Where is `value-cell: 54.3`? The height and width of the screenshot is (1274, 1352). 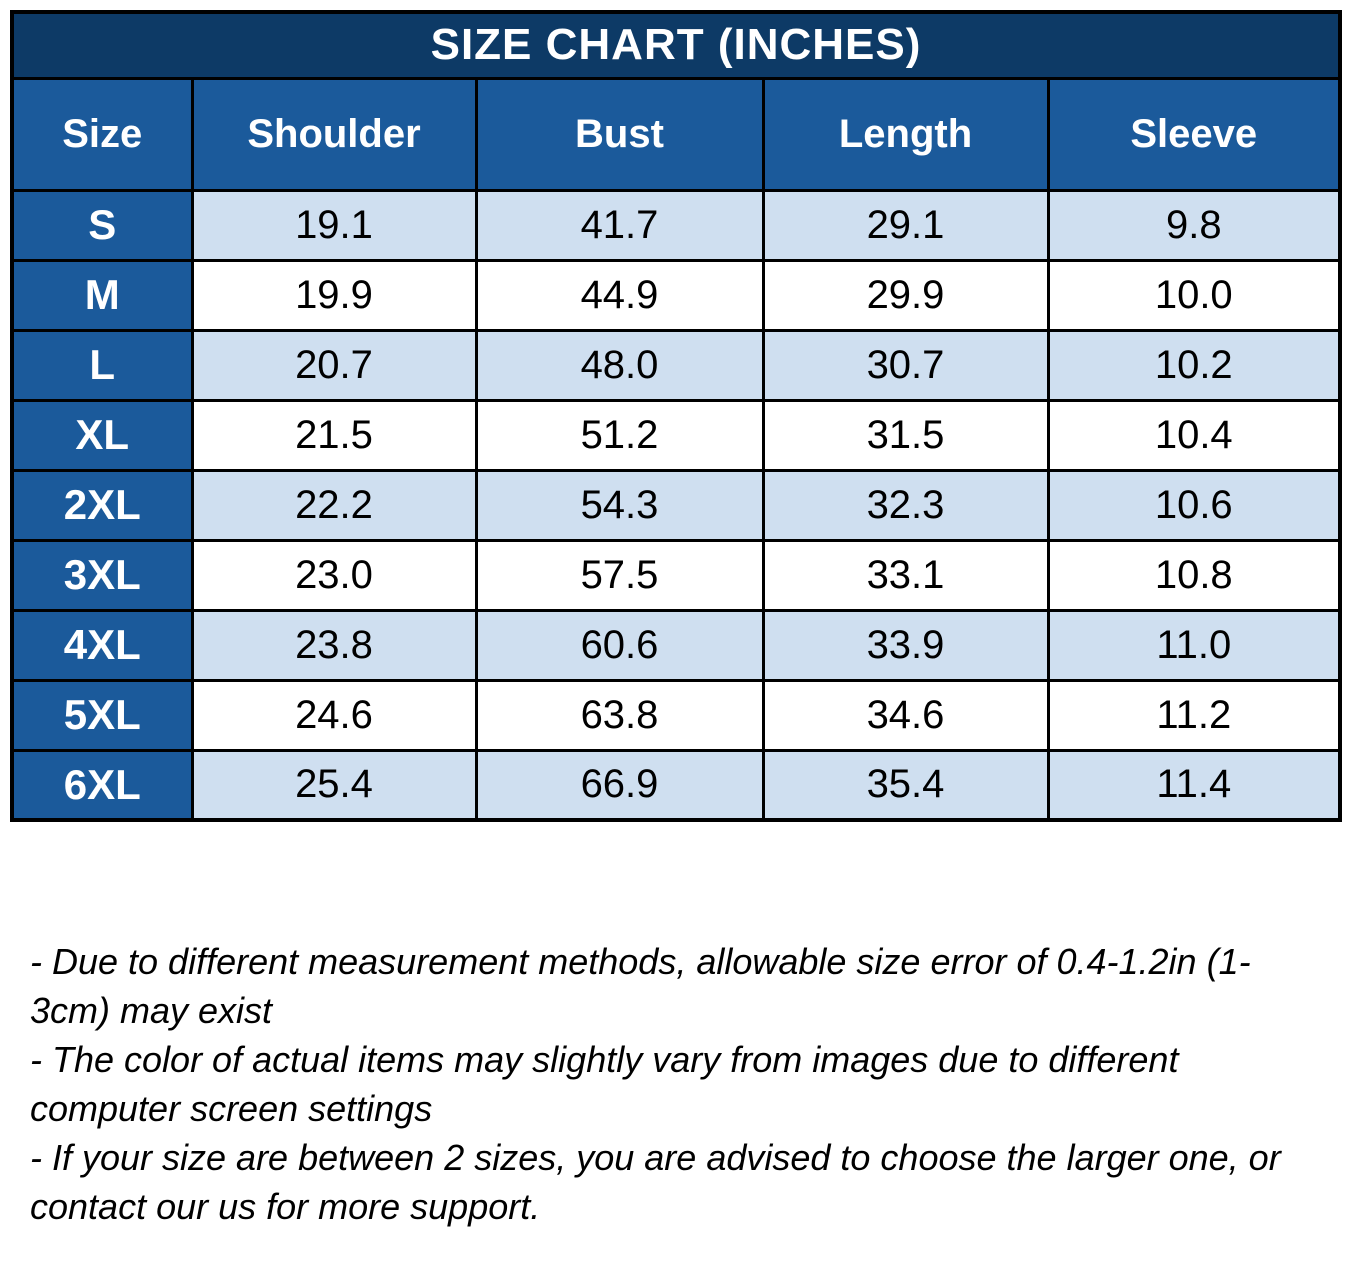 value-cell: 54.3 is located at coordinates (619, 505).